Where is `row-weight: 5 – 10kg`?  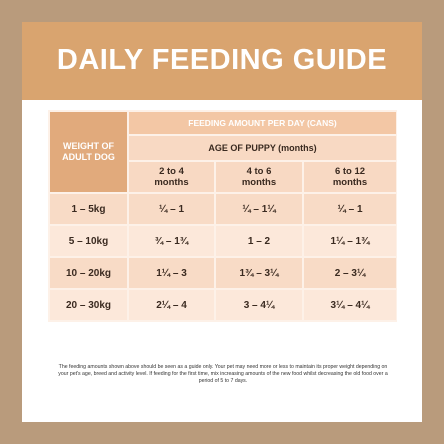 row-weight: 5 – 10kg is located at coordinates (88, 241).